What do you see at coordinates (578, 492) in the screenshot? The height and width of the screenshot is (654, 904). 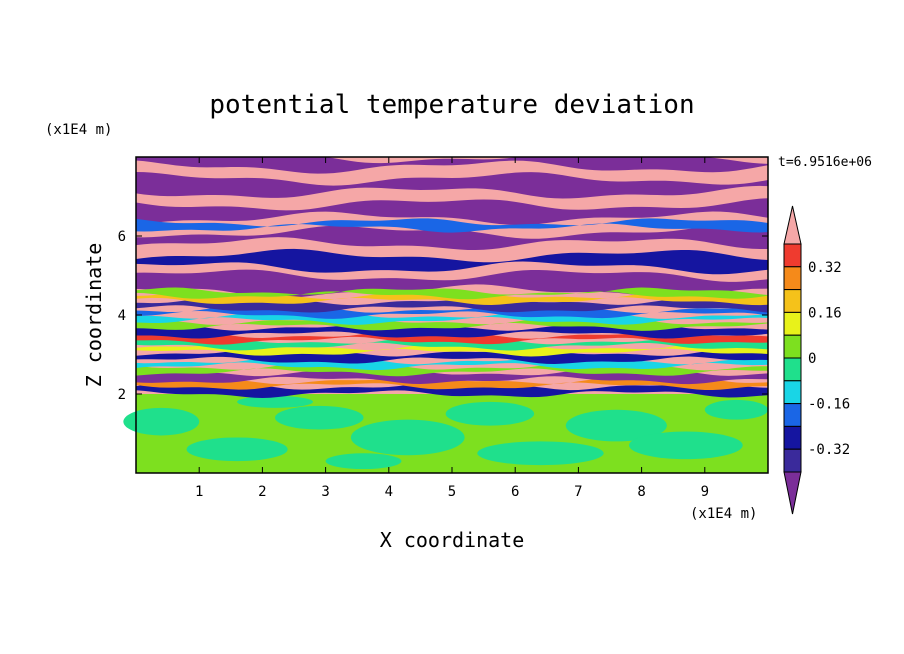 I see `x-tick-label: 7` at bounding box center [578, 492].